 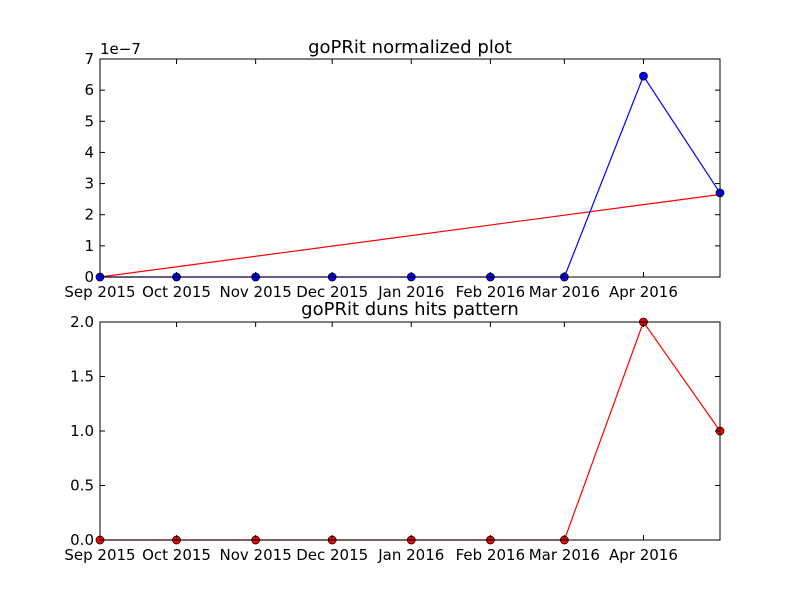 What do you see at coordinates (89, 90) in the screenshot?
I see `y-tick-label: 6` at bounding box center [89, 90].